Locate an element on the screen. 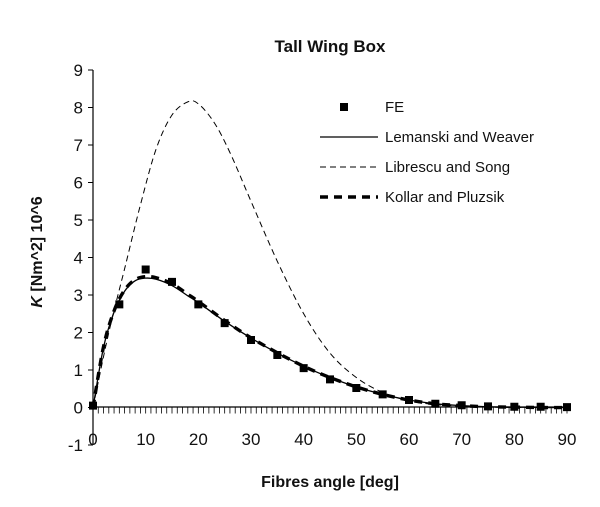 This screenshot has width=600, height=507. x-tick-label: 80 is located at coordinates (514, 439).